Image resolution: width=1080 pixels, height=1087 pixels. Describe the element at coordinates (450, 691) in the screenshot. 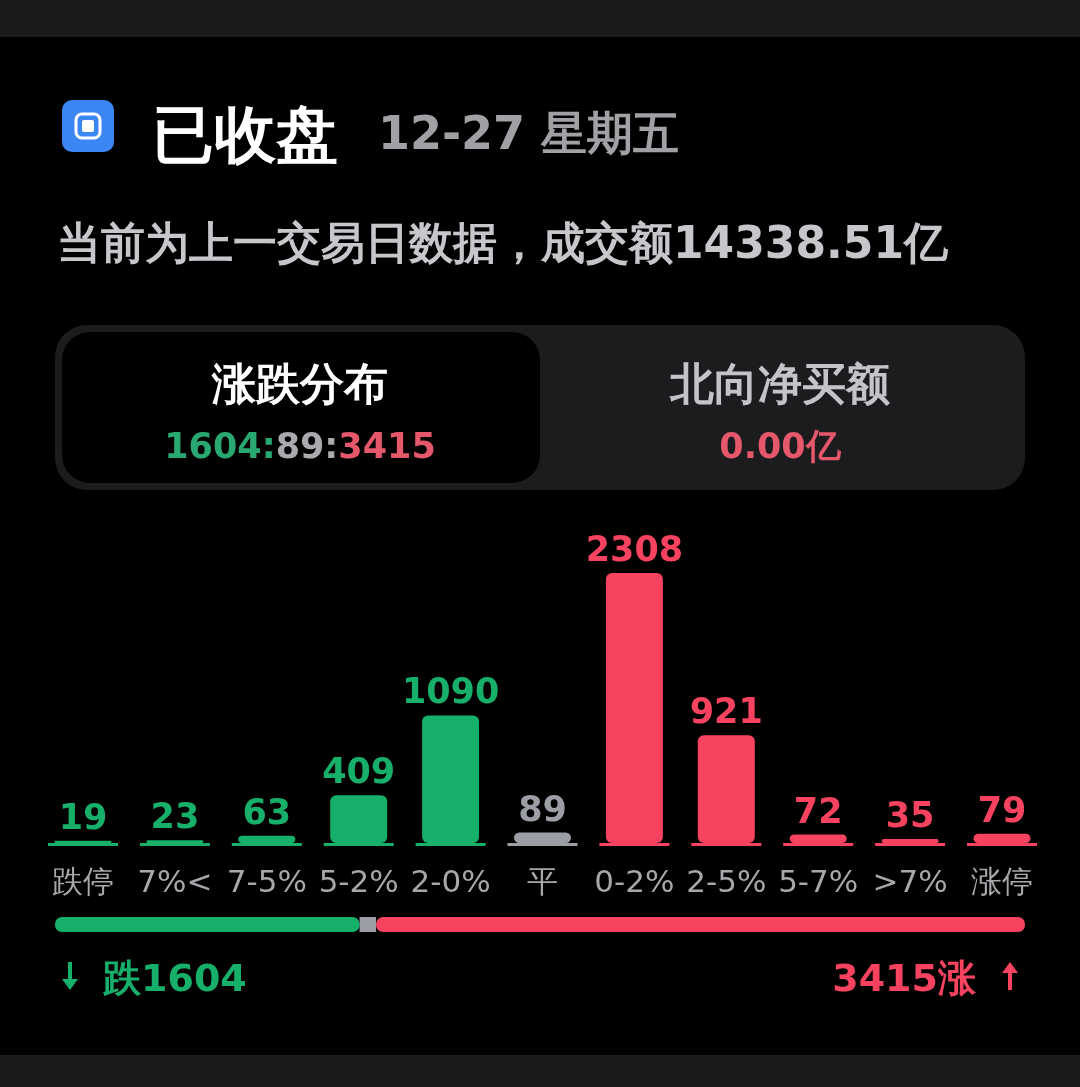

I see `data-label: 1090` at that location.